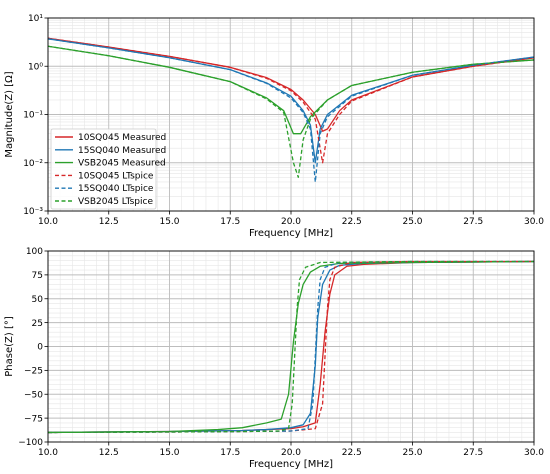 This screenshot has height=474, width=550. Describe the element at coordinates (122, 164) in the screenshot. I see `legend-entry-label: VSB2045 Measured` at that location.